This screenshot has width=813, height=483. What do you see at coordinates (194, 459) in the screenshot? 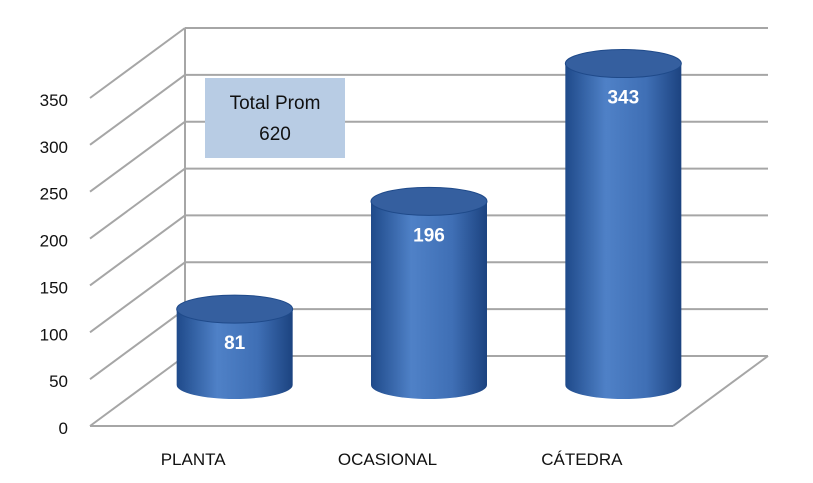
I see `x-category-label: PLANTA` at bounding box center [194, 459].